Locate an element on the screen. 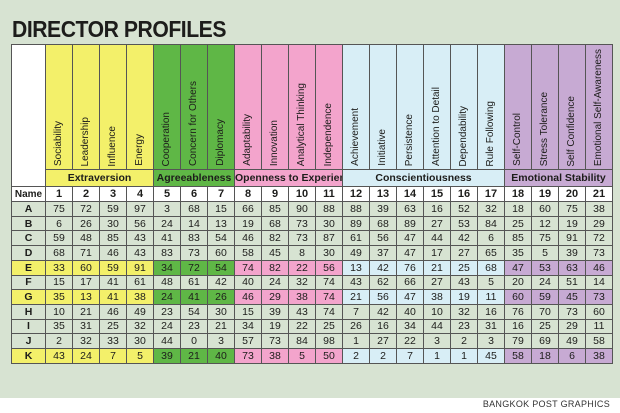 Image resolution: width=620 pixels, height=413 pixels. score-cell: 68 is located at coordinates (194, 209).